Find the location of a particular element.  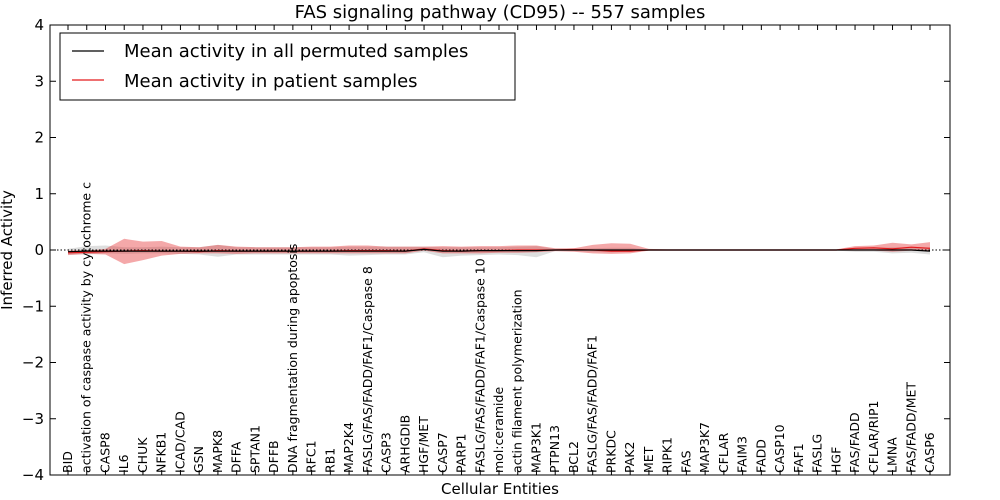

x-category-label: SPTAN1 is located at coordinates (254, 449).